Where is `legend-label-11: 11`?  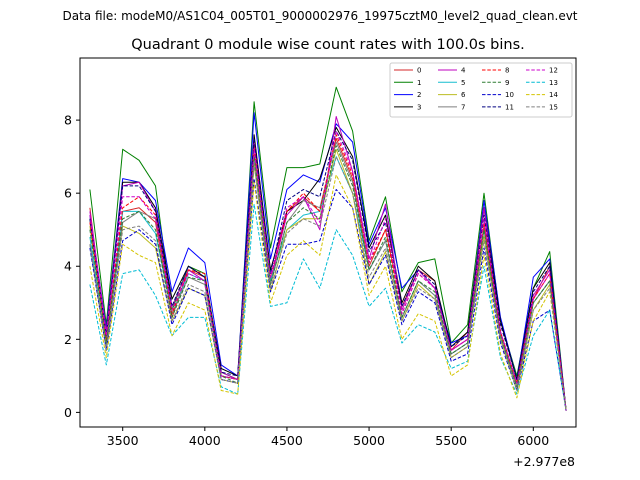
legend-label-11: 11 is located at coordinates (509, 107).